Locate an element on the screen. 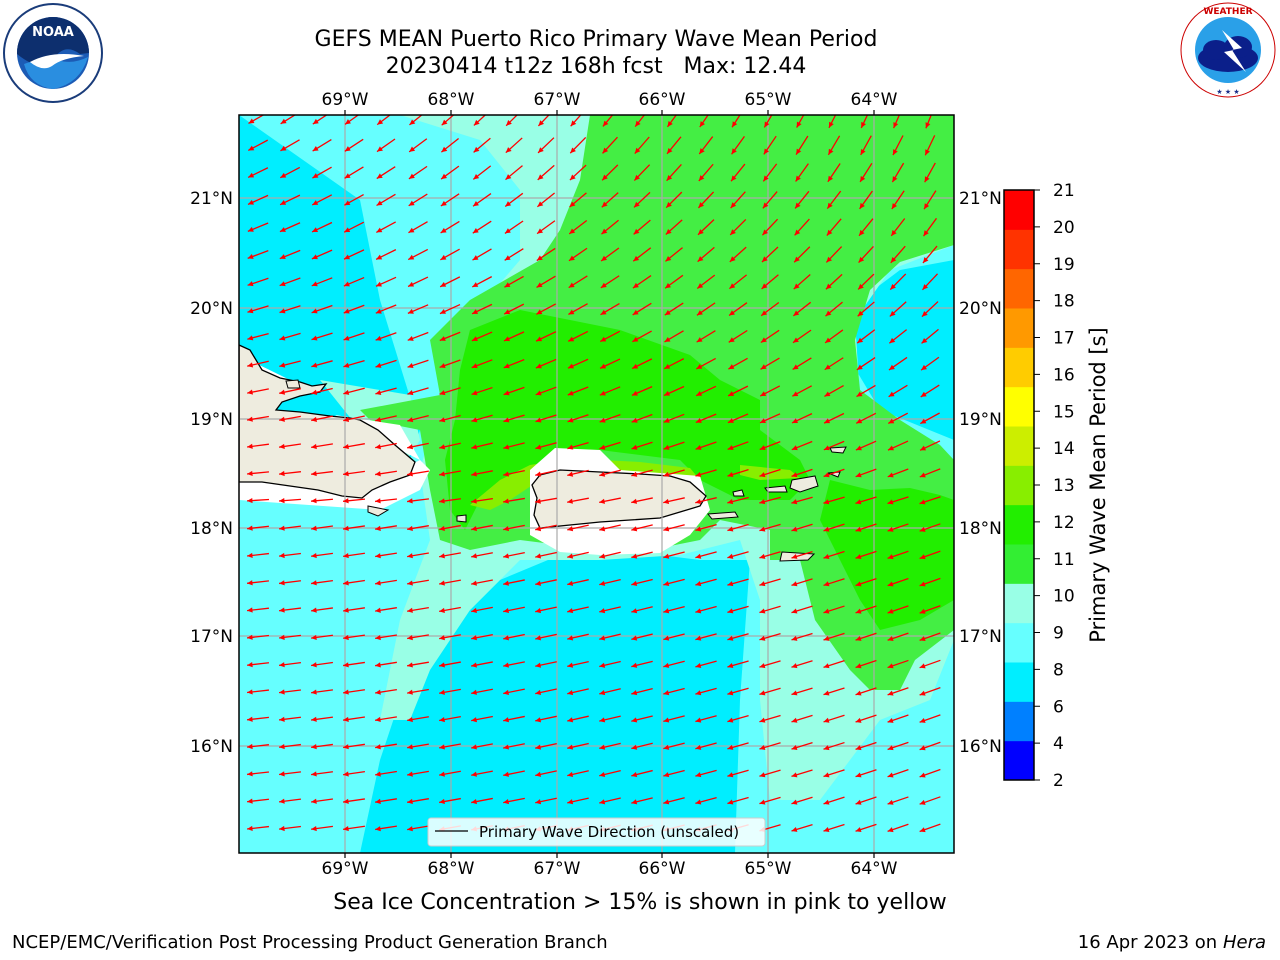 This screenshot has width=1280, height=960. colorbar-tick-label: 11 is located at coordinates (1064, 560).